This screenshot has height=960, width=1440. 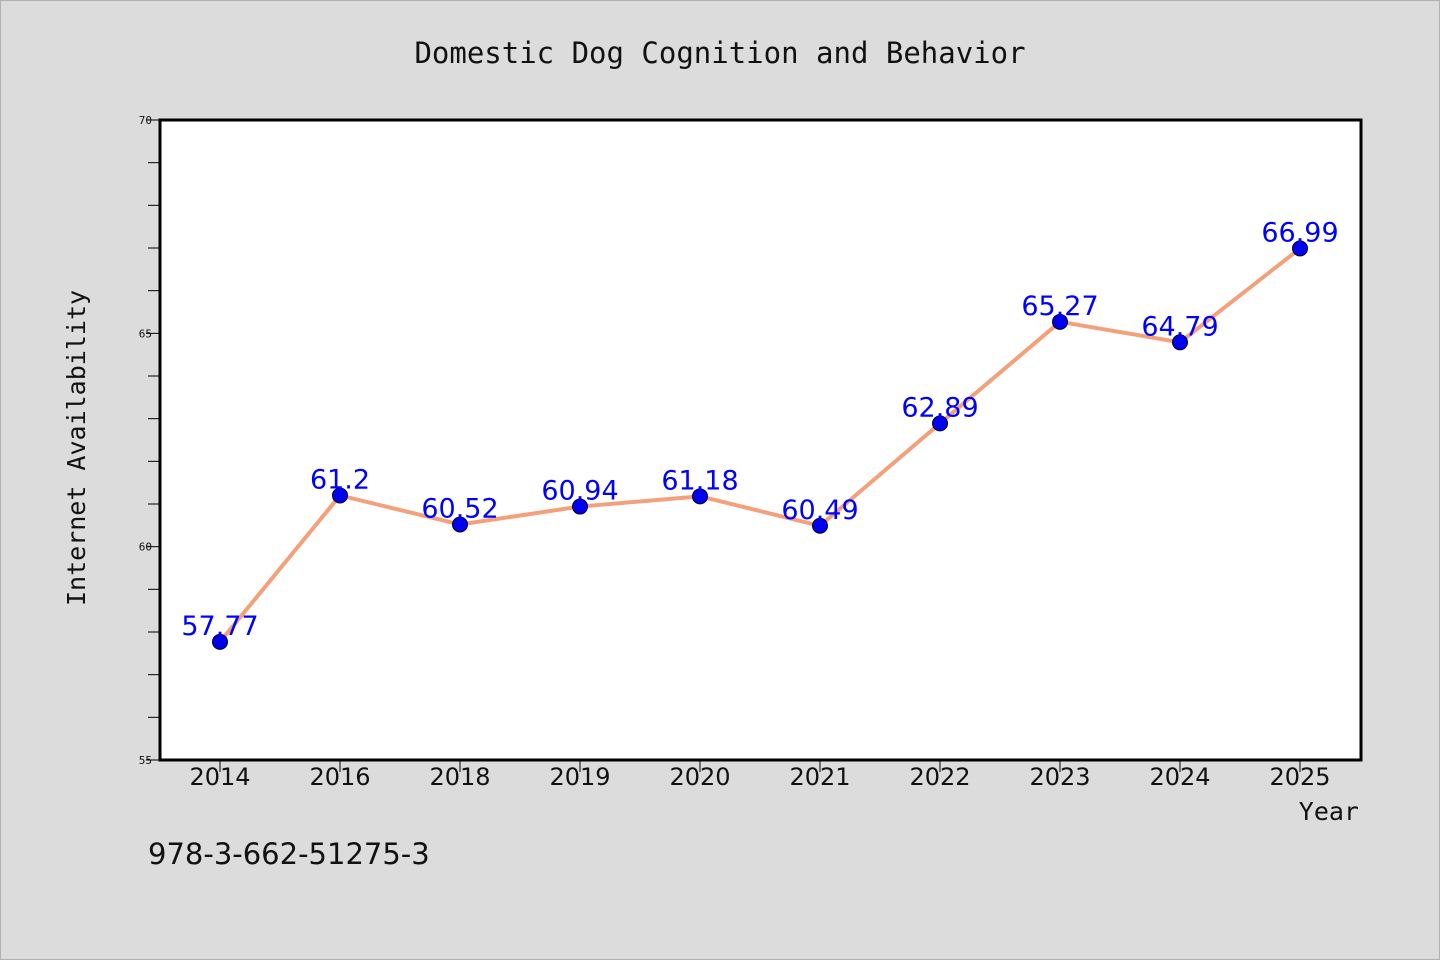 I want to click on x-tick-label: 2014, so click(x=219, y=777).